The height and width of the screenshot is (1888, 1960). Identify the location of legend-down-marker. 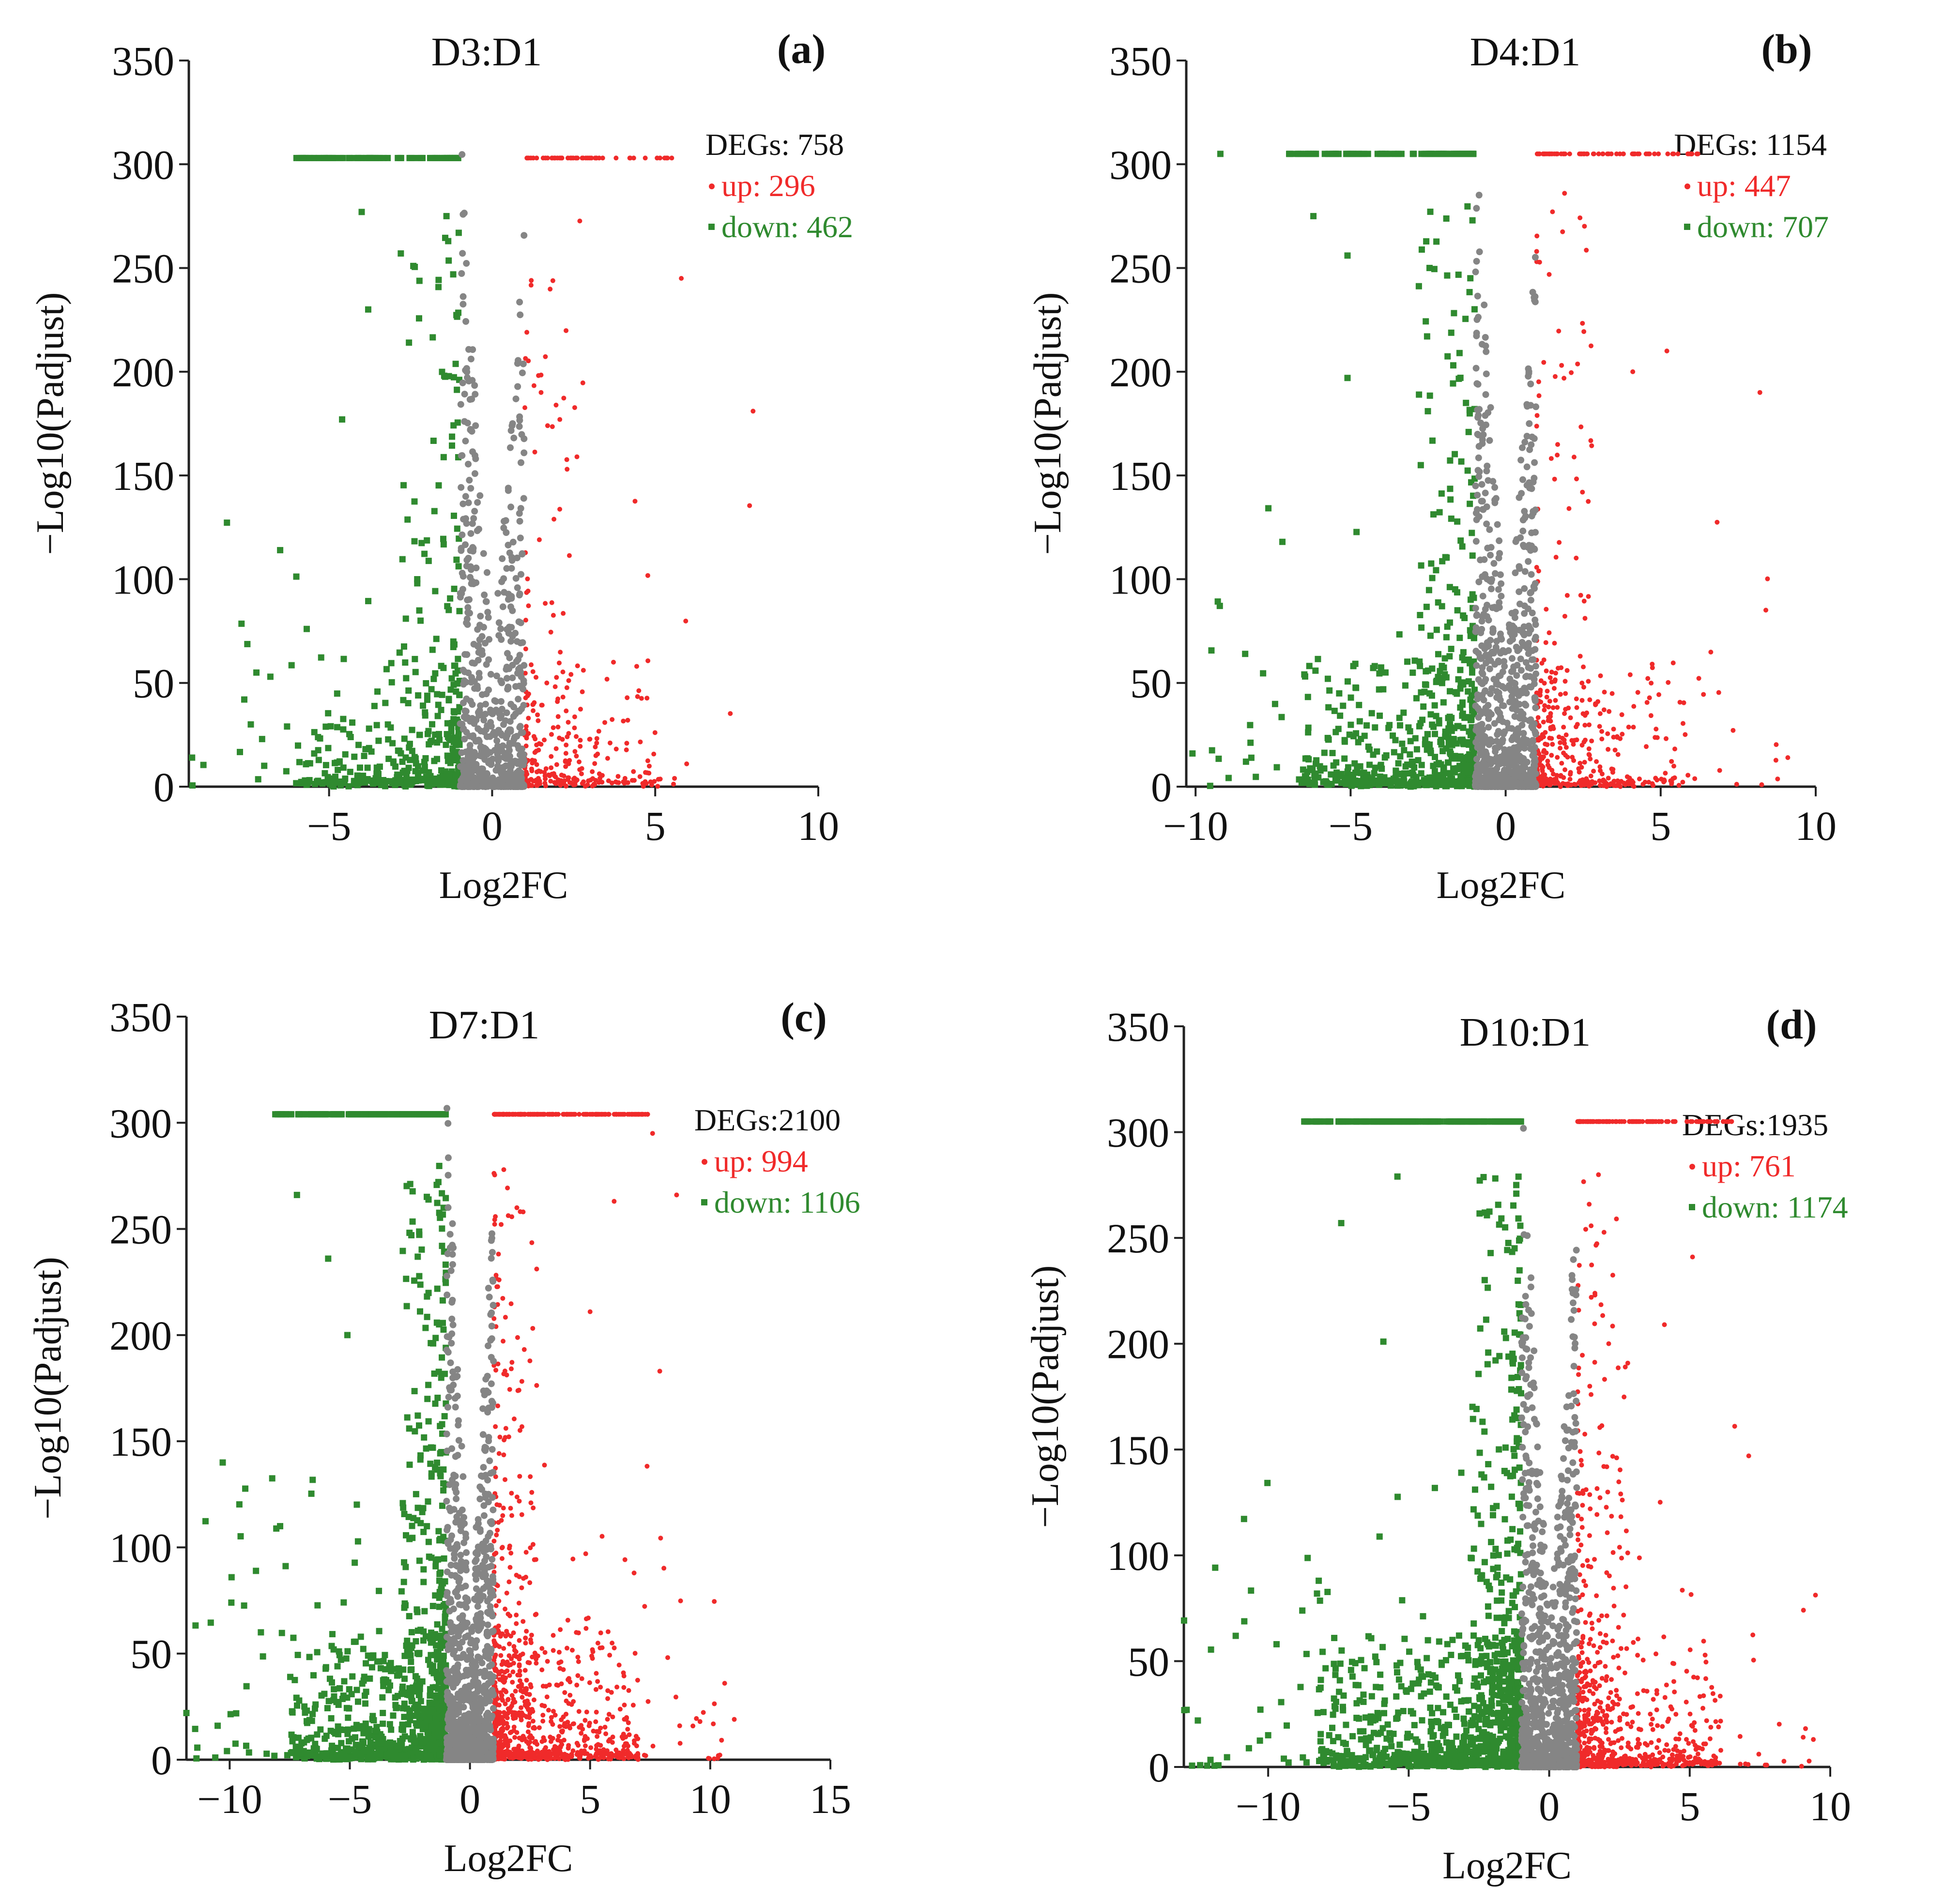
(711, 227).